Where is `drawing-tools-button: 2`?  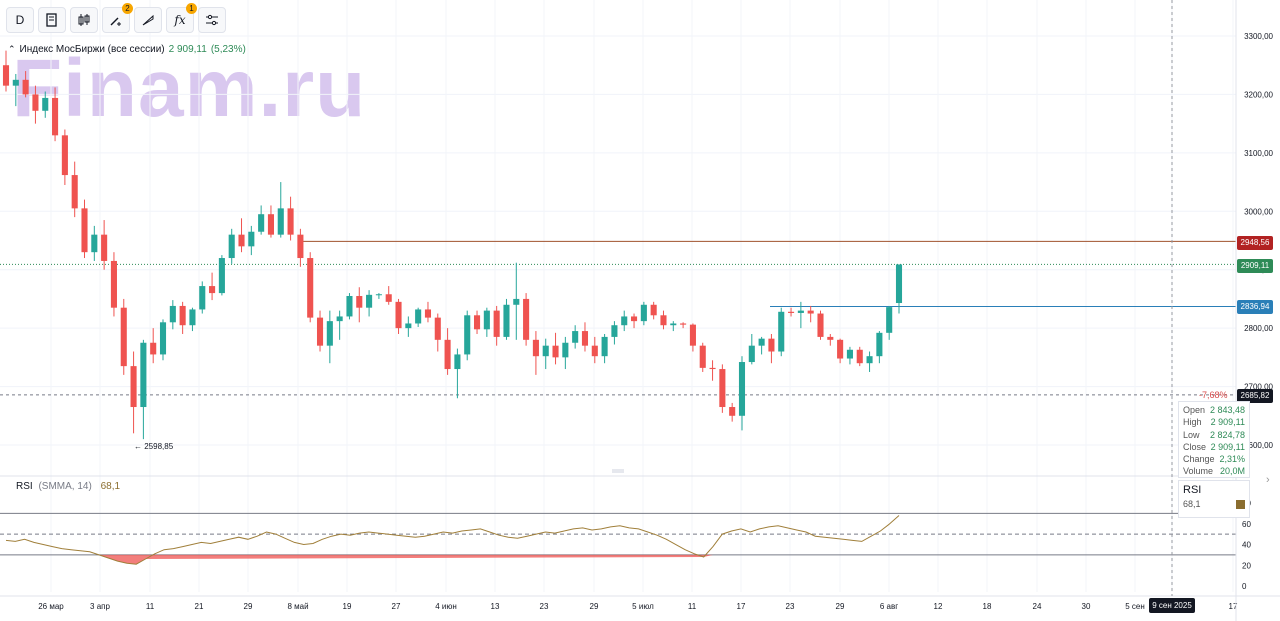 drawing-tools-button: 2 is located at coordinates (117, 18).